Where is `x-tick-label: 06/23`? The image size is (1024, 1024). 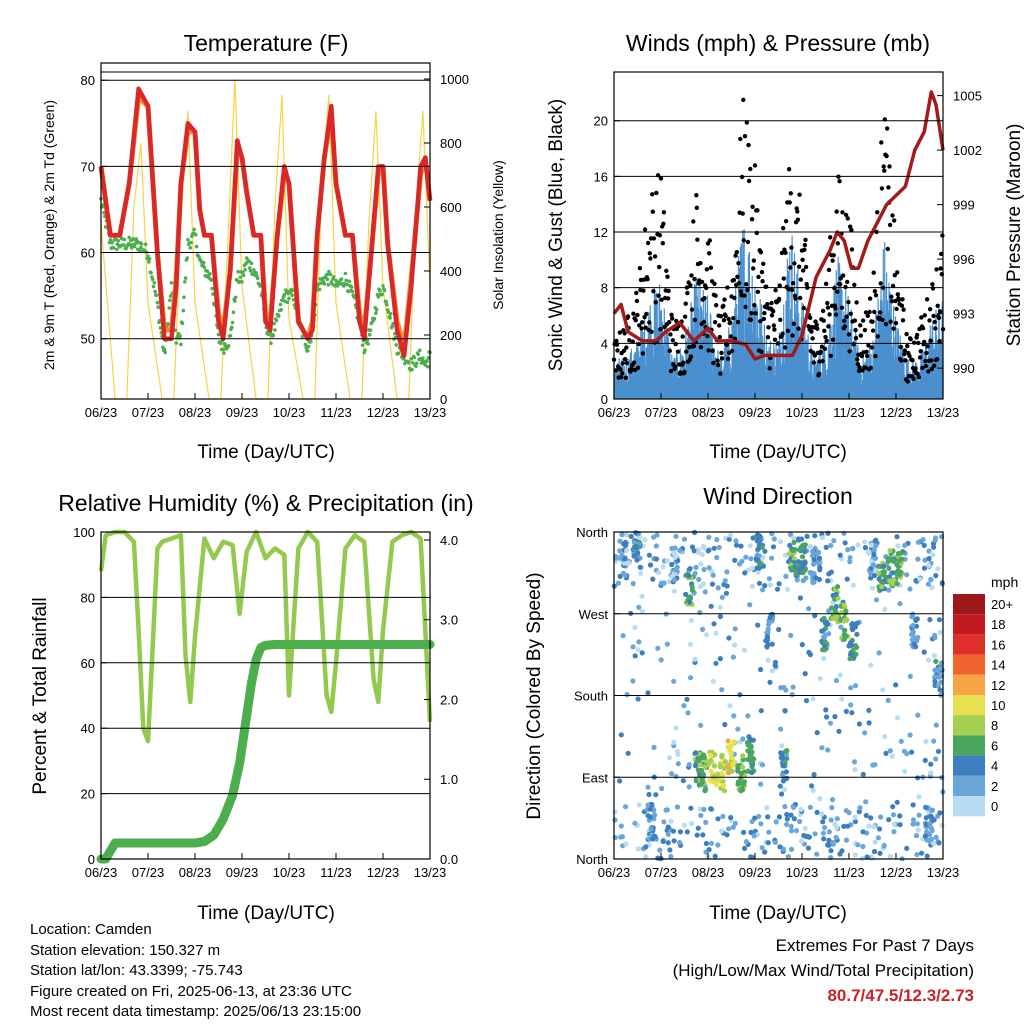 x-tick-label: 06/23 is located at coordinates (101, 412).